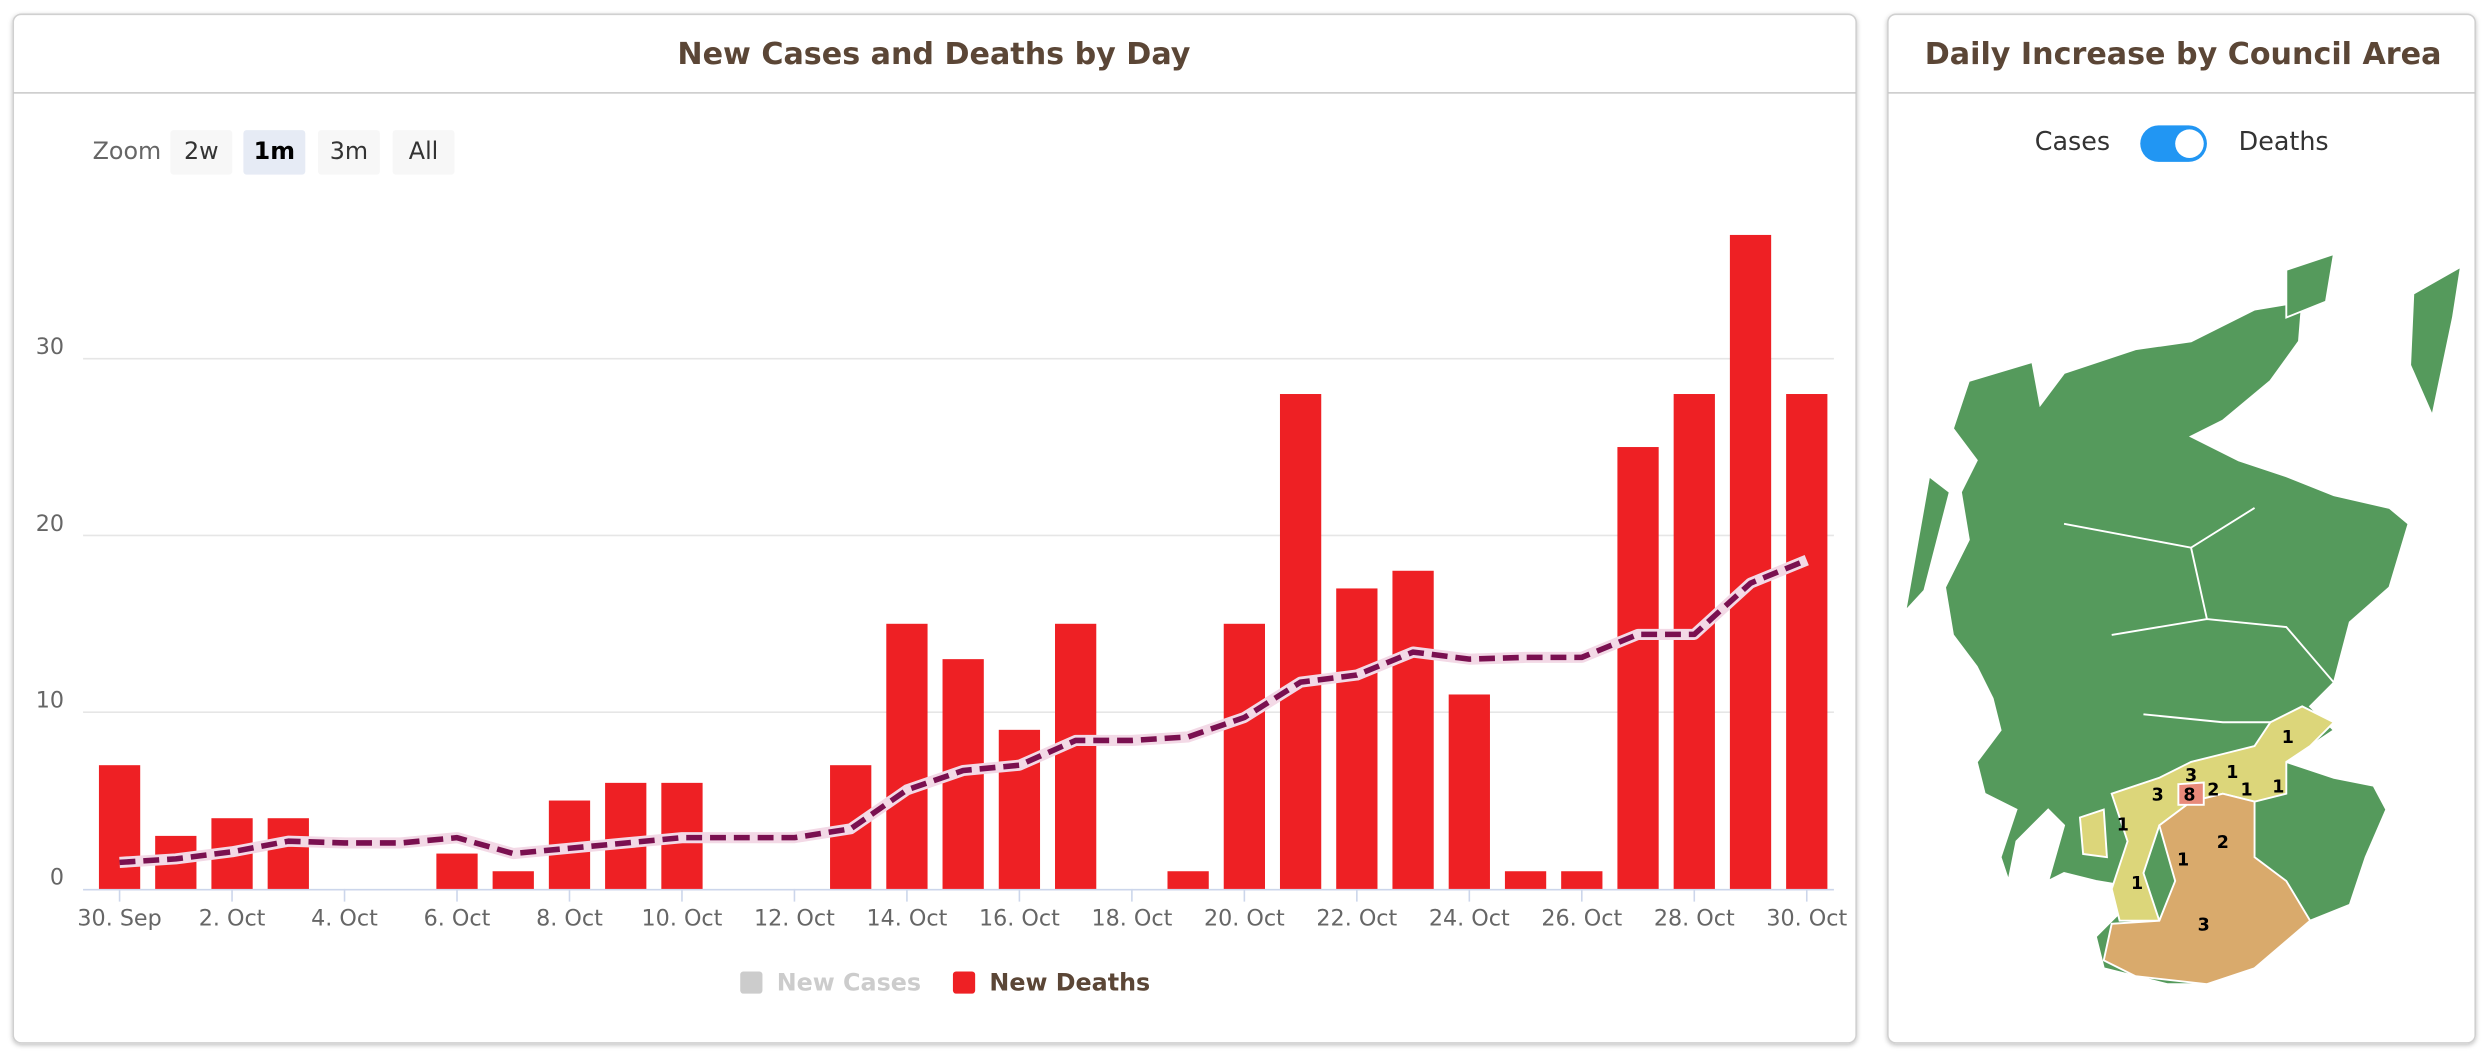 This screenshot has width=2490, height=1054. I want to click on zoom-button-label: 1m, so click(274, 151).